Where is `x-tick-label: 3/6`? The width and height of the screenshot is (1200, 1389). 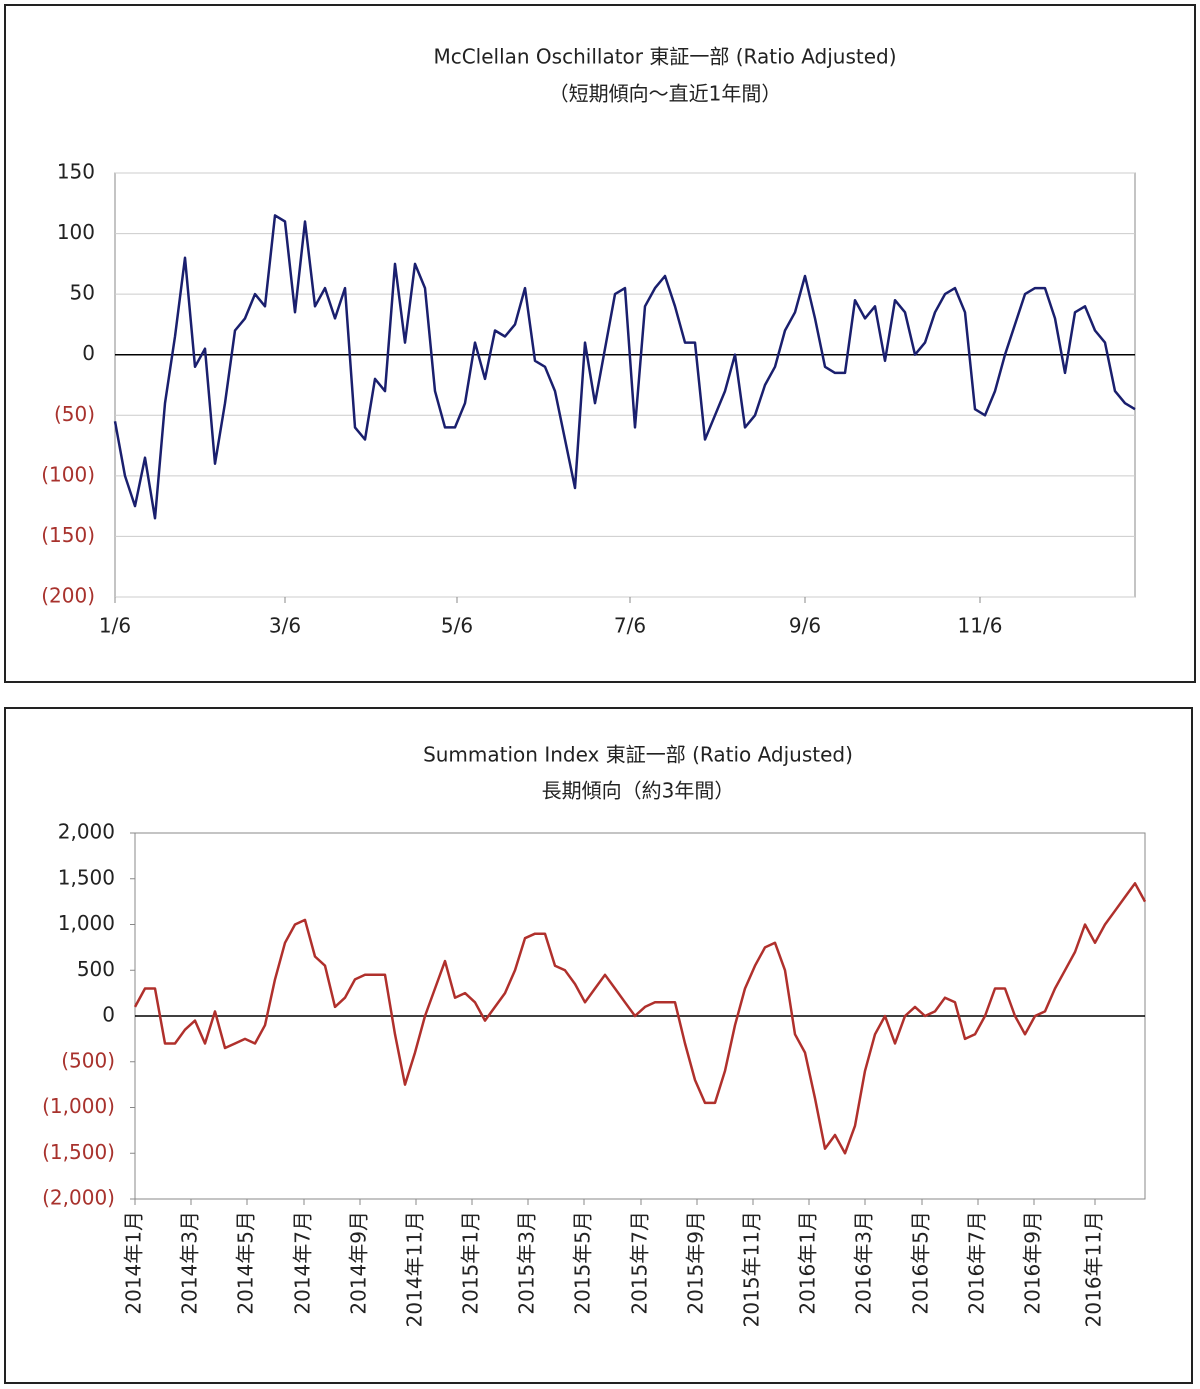 x-tick-label: 3/6 is located at coordinates (285, 626).